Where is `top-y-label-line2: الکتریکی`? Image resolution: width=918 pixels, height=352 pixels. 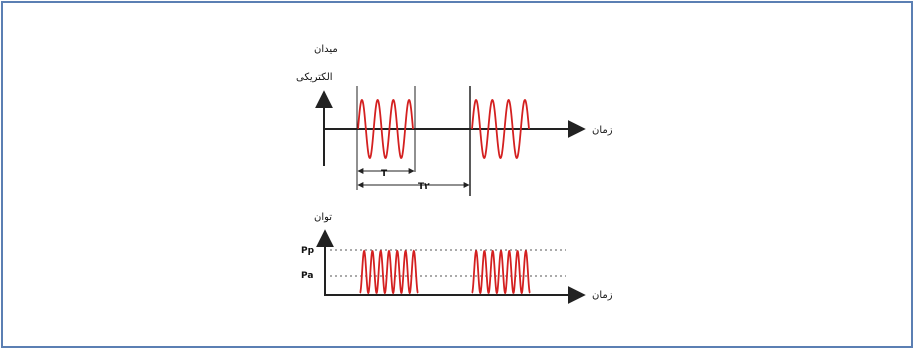
top-y-label-line2: الکتریکی is located at coordinates (314, 77).